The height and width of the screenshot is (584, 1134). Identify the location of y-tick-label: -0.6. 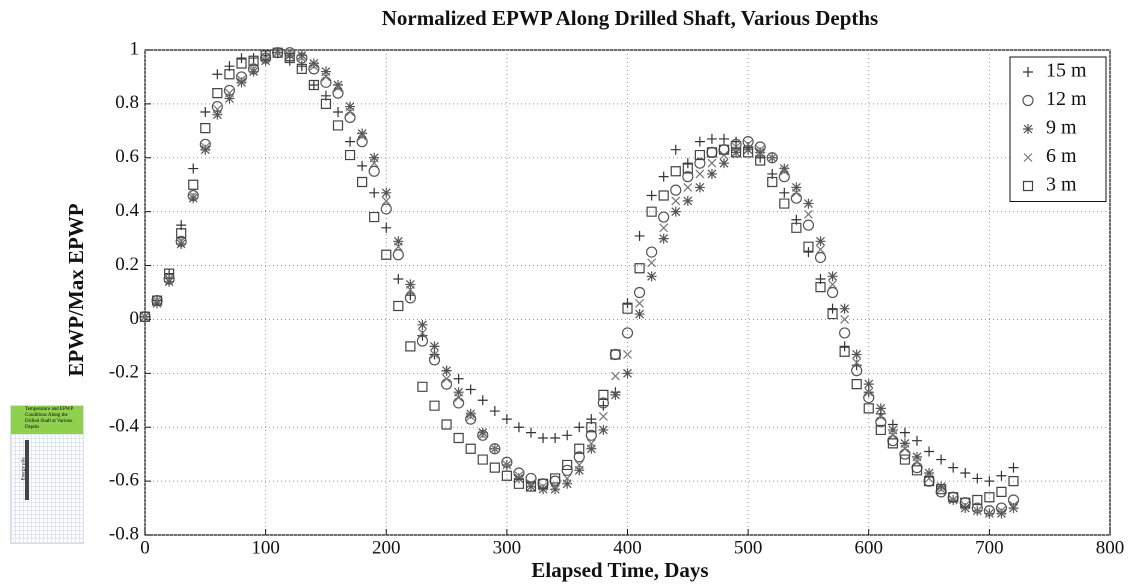
(124, 479).